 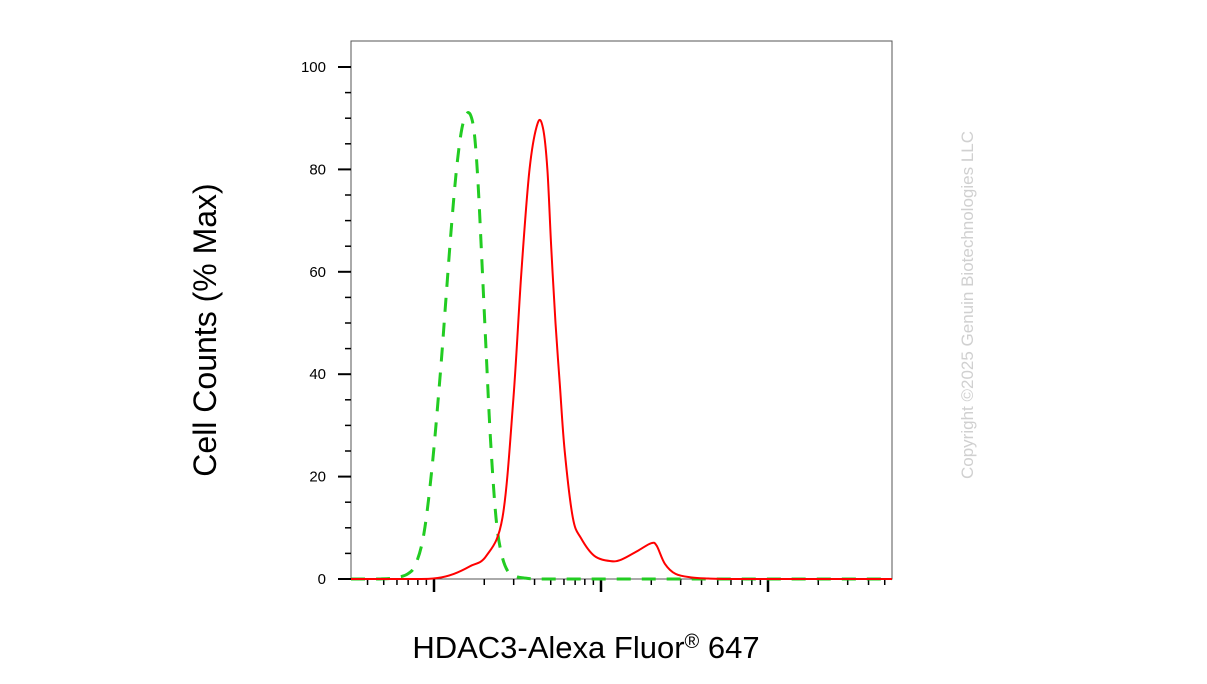 What do you see at coordinates (313, 67) in the screenshot?
I see `y-tick-label: 100` at bounding box center [313, 67].